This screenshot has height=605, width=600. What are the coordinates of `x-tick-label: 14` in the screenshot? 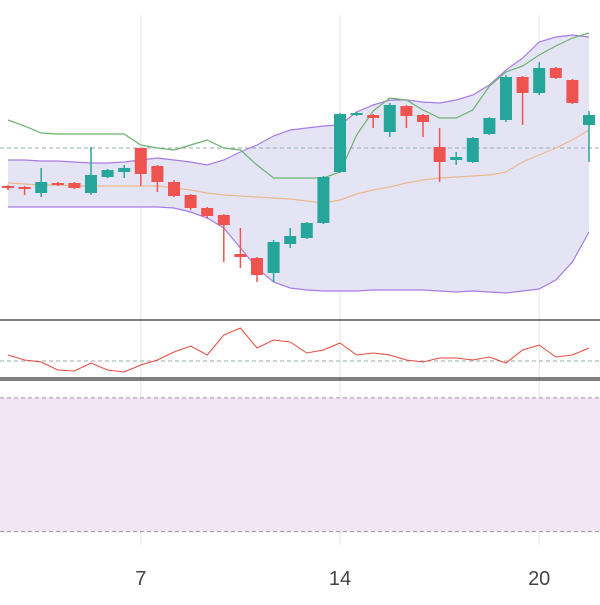 It's located at (340, 579).